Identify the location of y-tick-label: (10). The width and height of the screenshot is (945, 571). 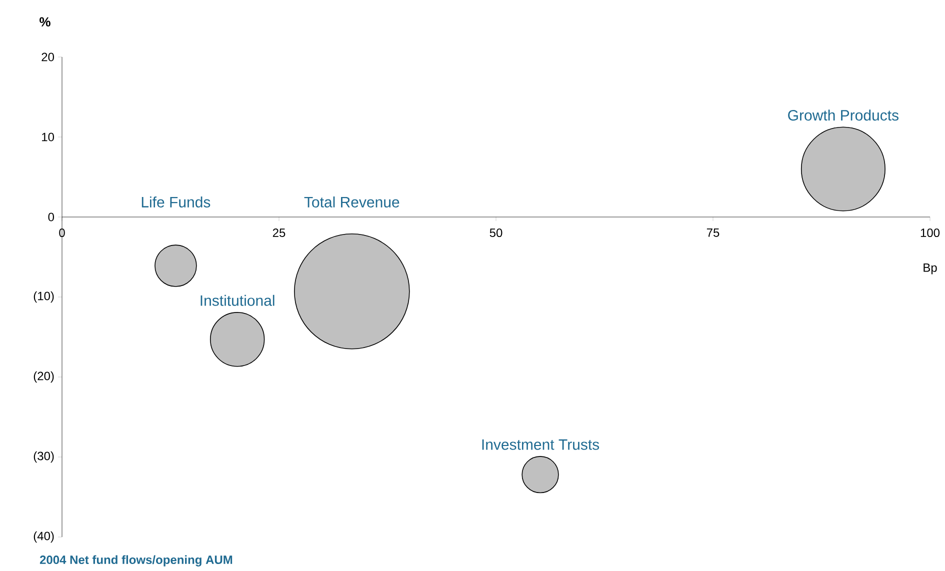
(44, 297).